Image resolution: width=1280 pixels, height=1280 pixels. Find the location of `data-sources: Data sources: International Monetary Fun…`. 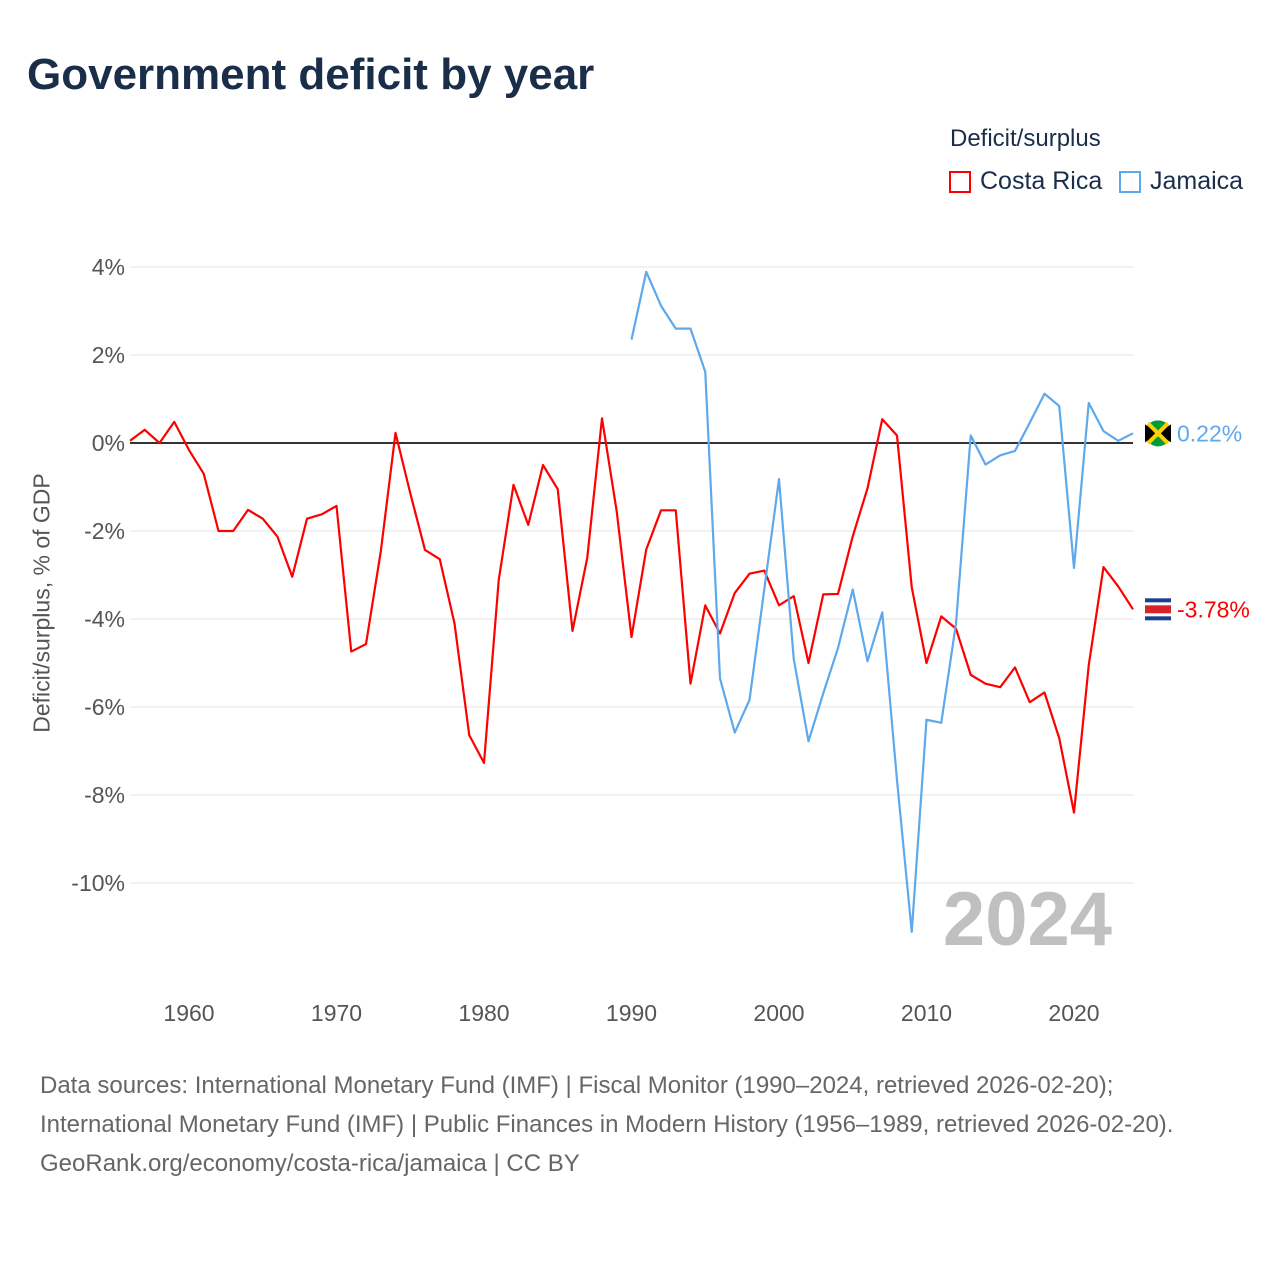

data-sources: Data sources: International Monetary Fun… is located at coordinates (607, 1105).